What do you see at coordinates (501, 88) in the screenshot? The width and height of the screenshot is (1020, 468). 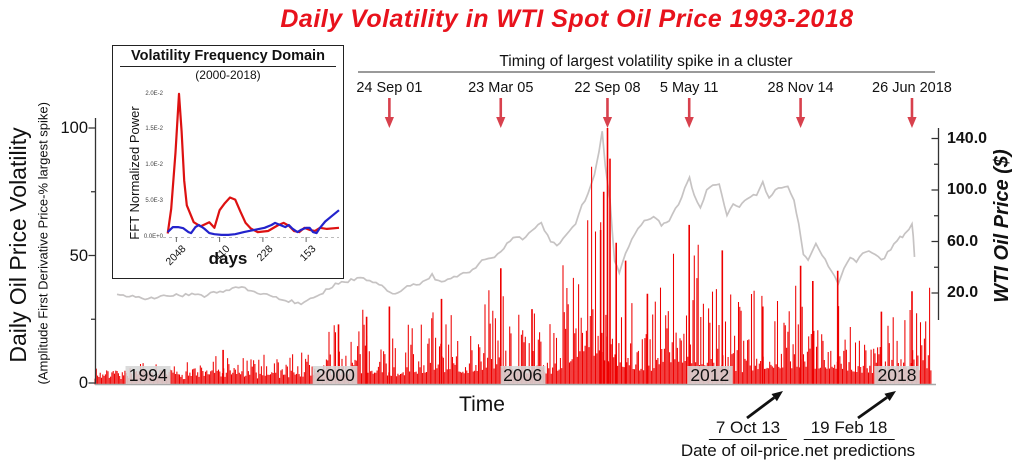 I see `timing-event-label-2: 23 Mar 05` at bounding box center [501, 88].